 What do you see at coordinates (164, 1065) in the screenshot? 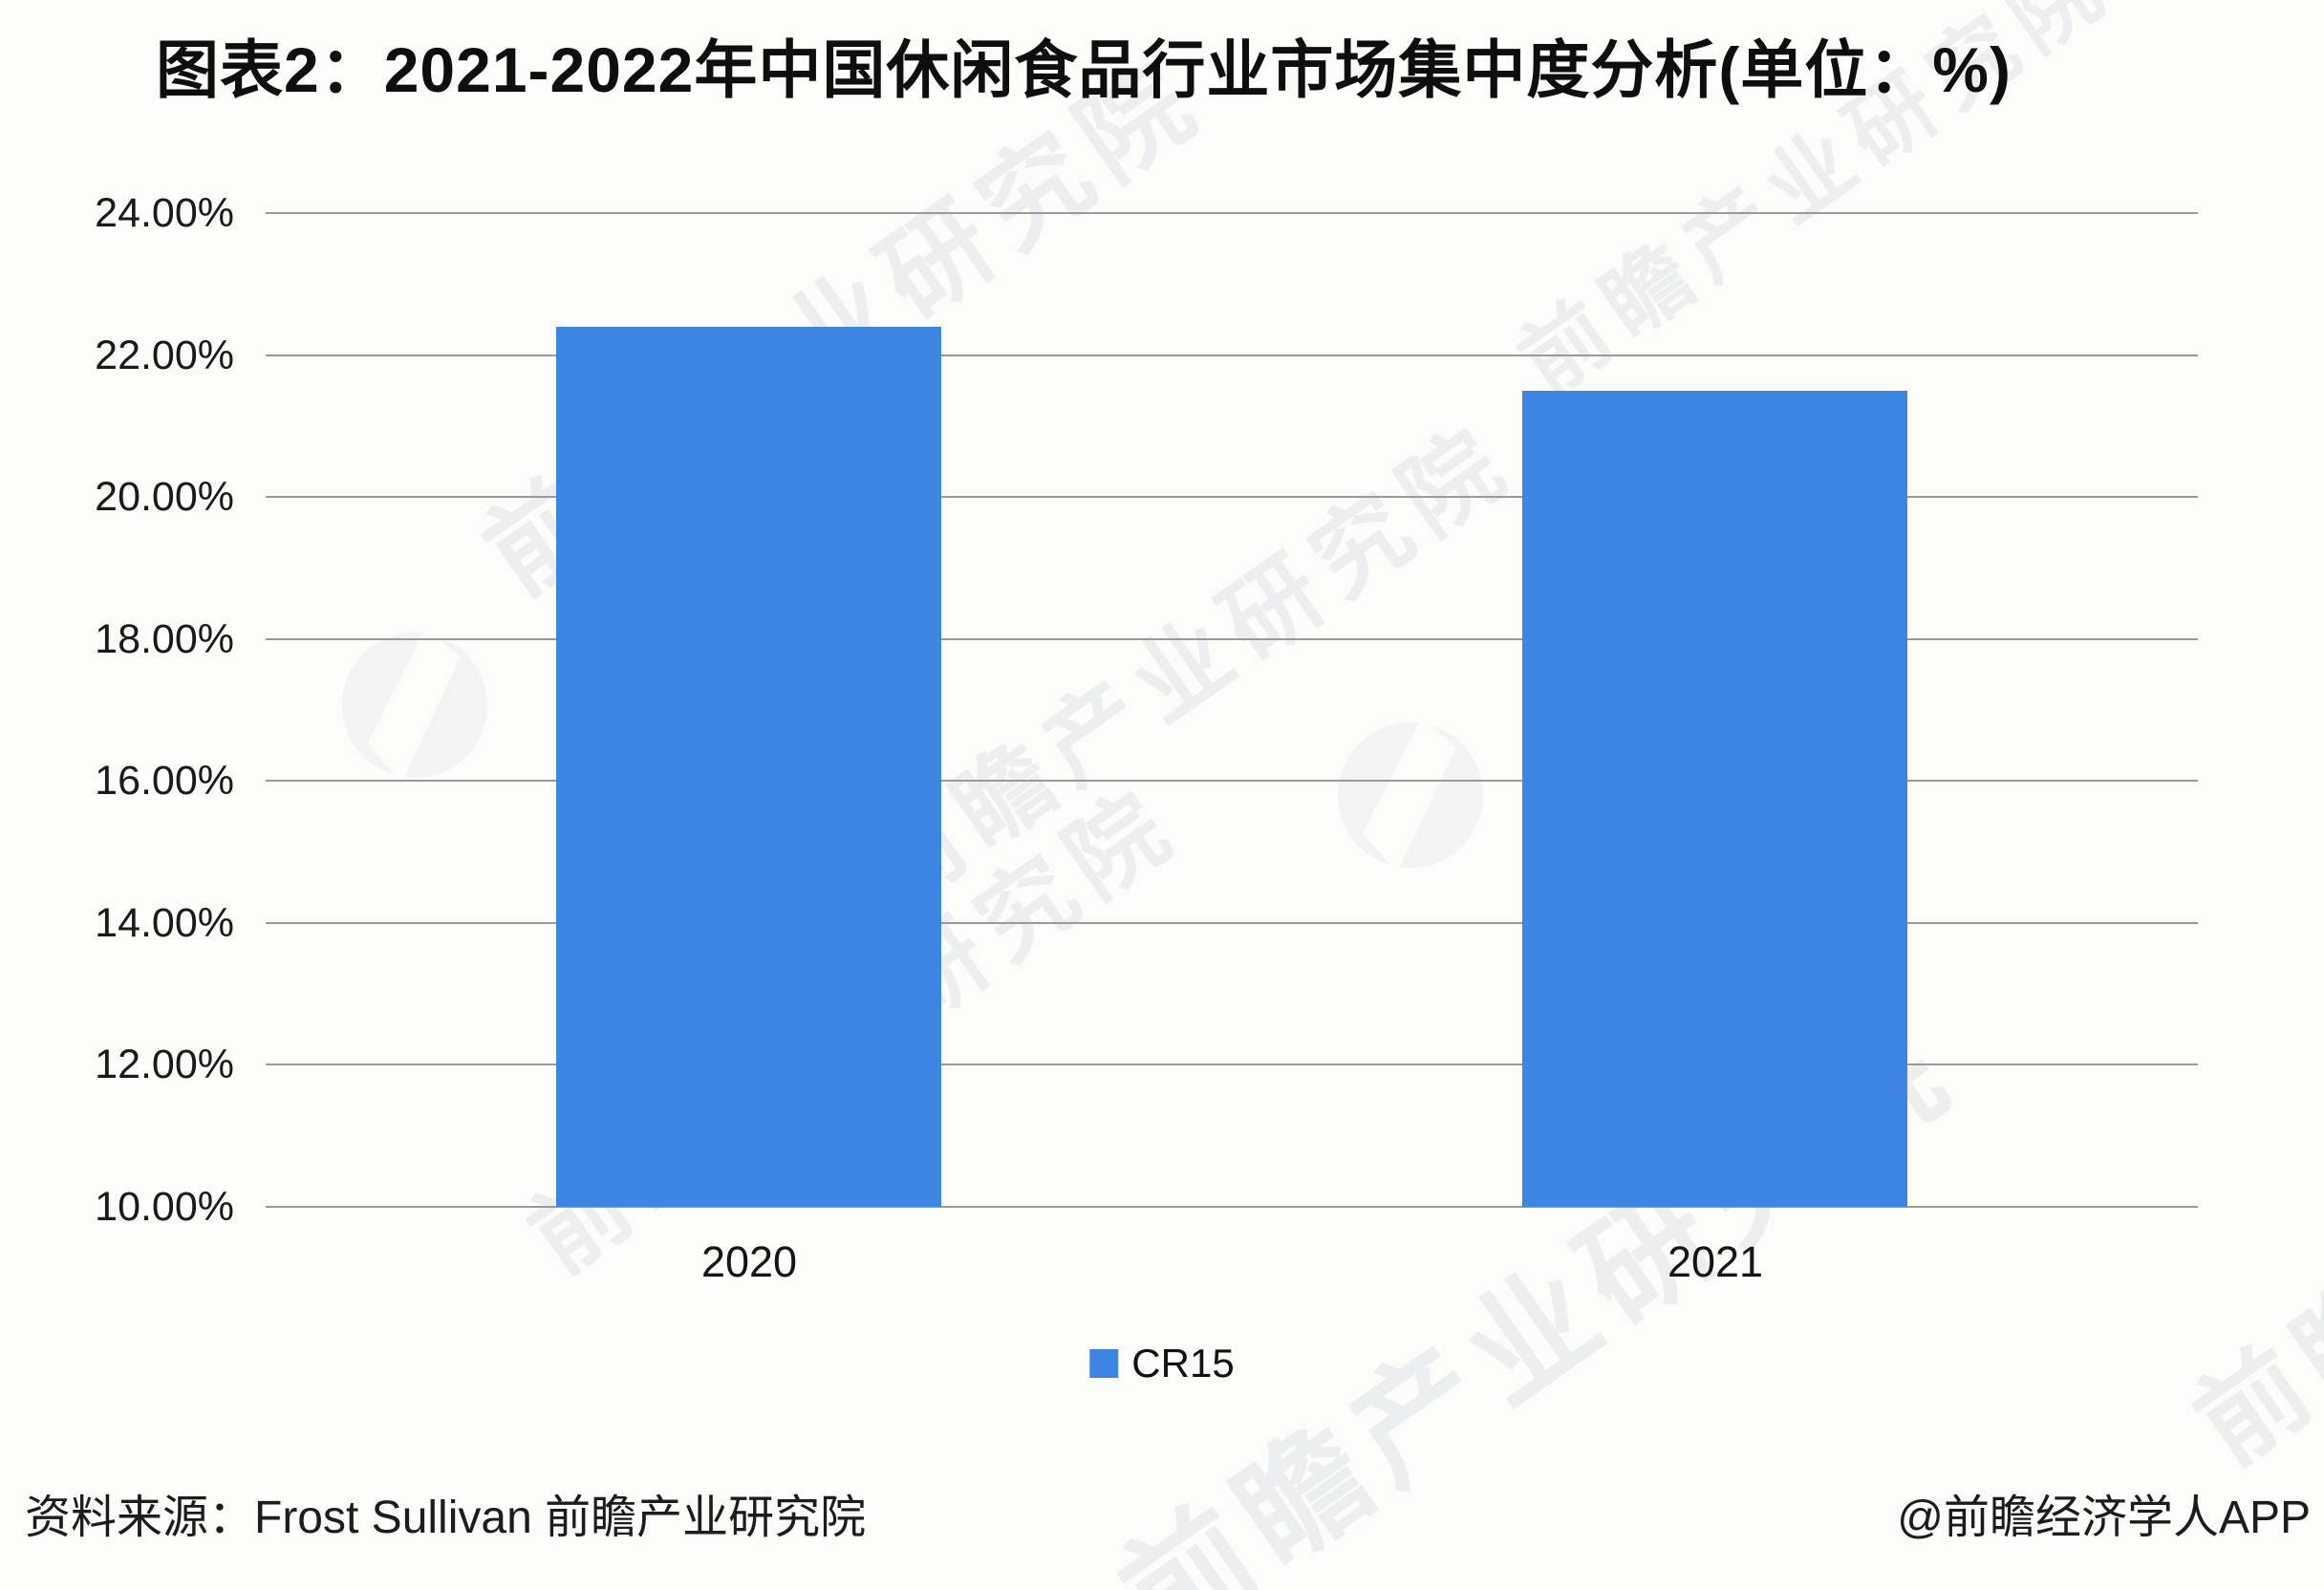
I see `y-tick-label-12.00%: 12.00%` at bounding box center [164, 1065].